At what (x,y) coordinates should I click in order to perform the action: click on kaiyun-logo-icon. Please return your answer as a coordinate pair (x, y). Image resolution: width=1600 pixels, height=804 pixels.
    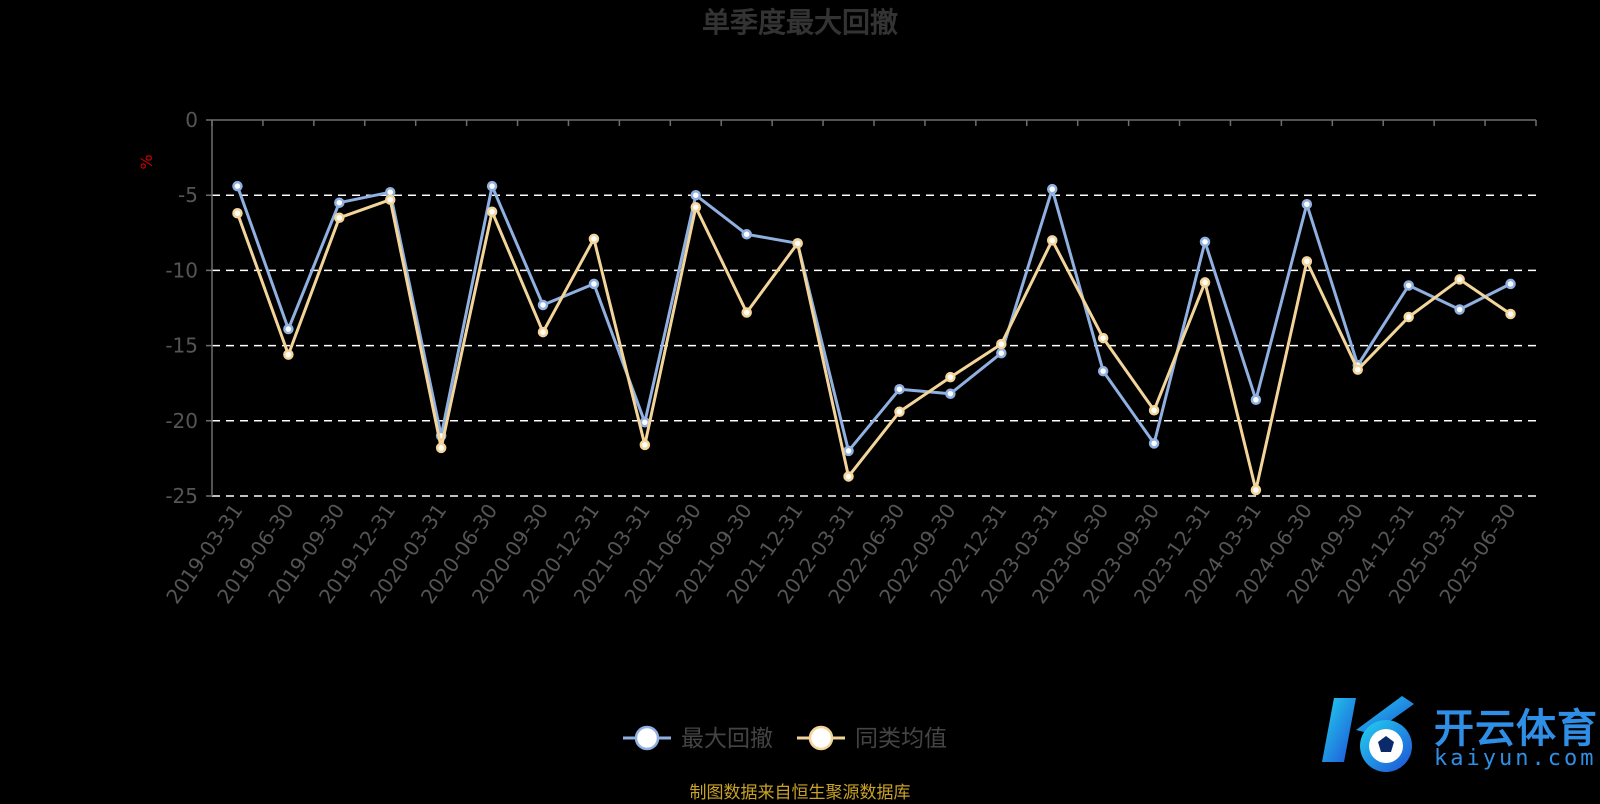
    Looking at the image, I should click on (1368, 734).